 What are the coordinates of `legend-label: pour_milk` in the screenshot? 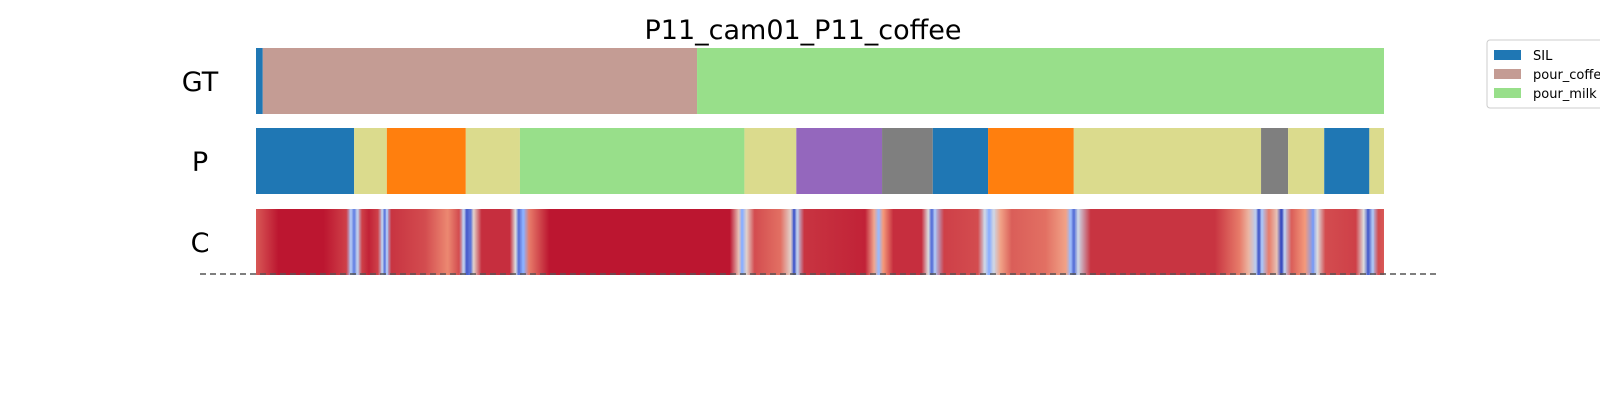 It's located at (1565, 94).